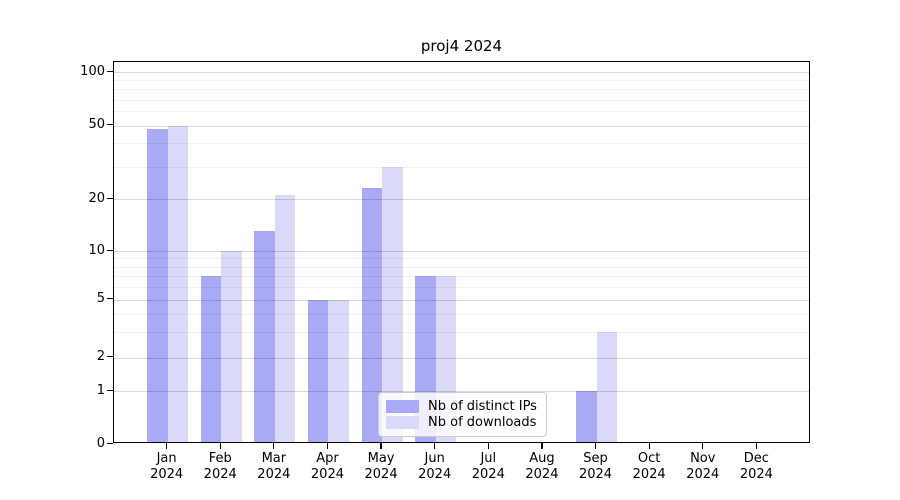 The image size is (900, 500). I want to click on y-tick-label-20: 20, so click(96, 198).